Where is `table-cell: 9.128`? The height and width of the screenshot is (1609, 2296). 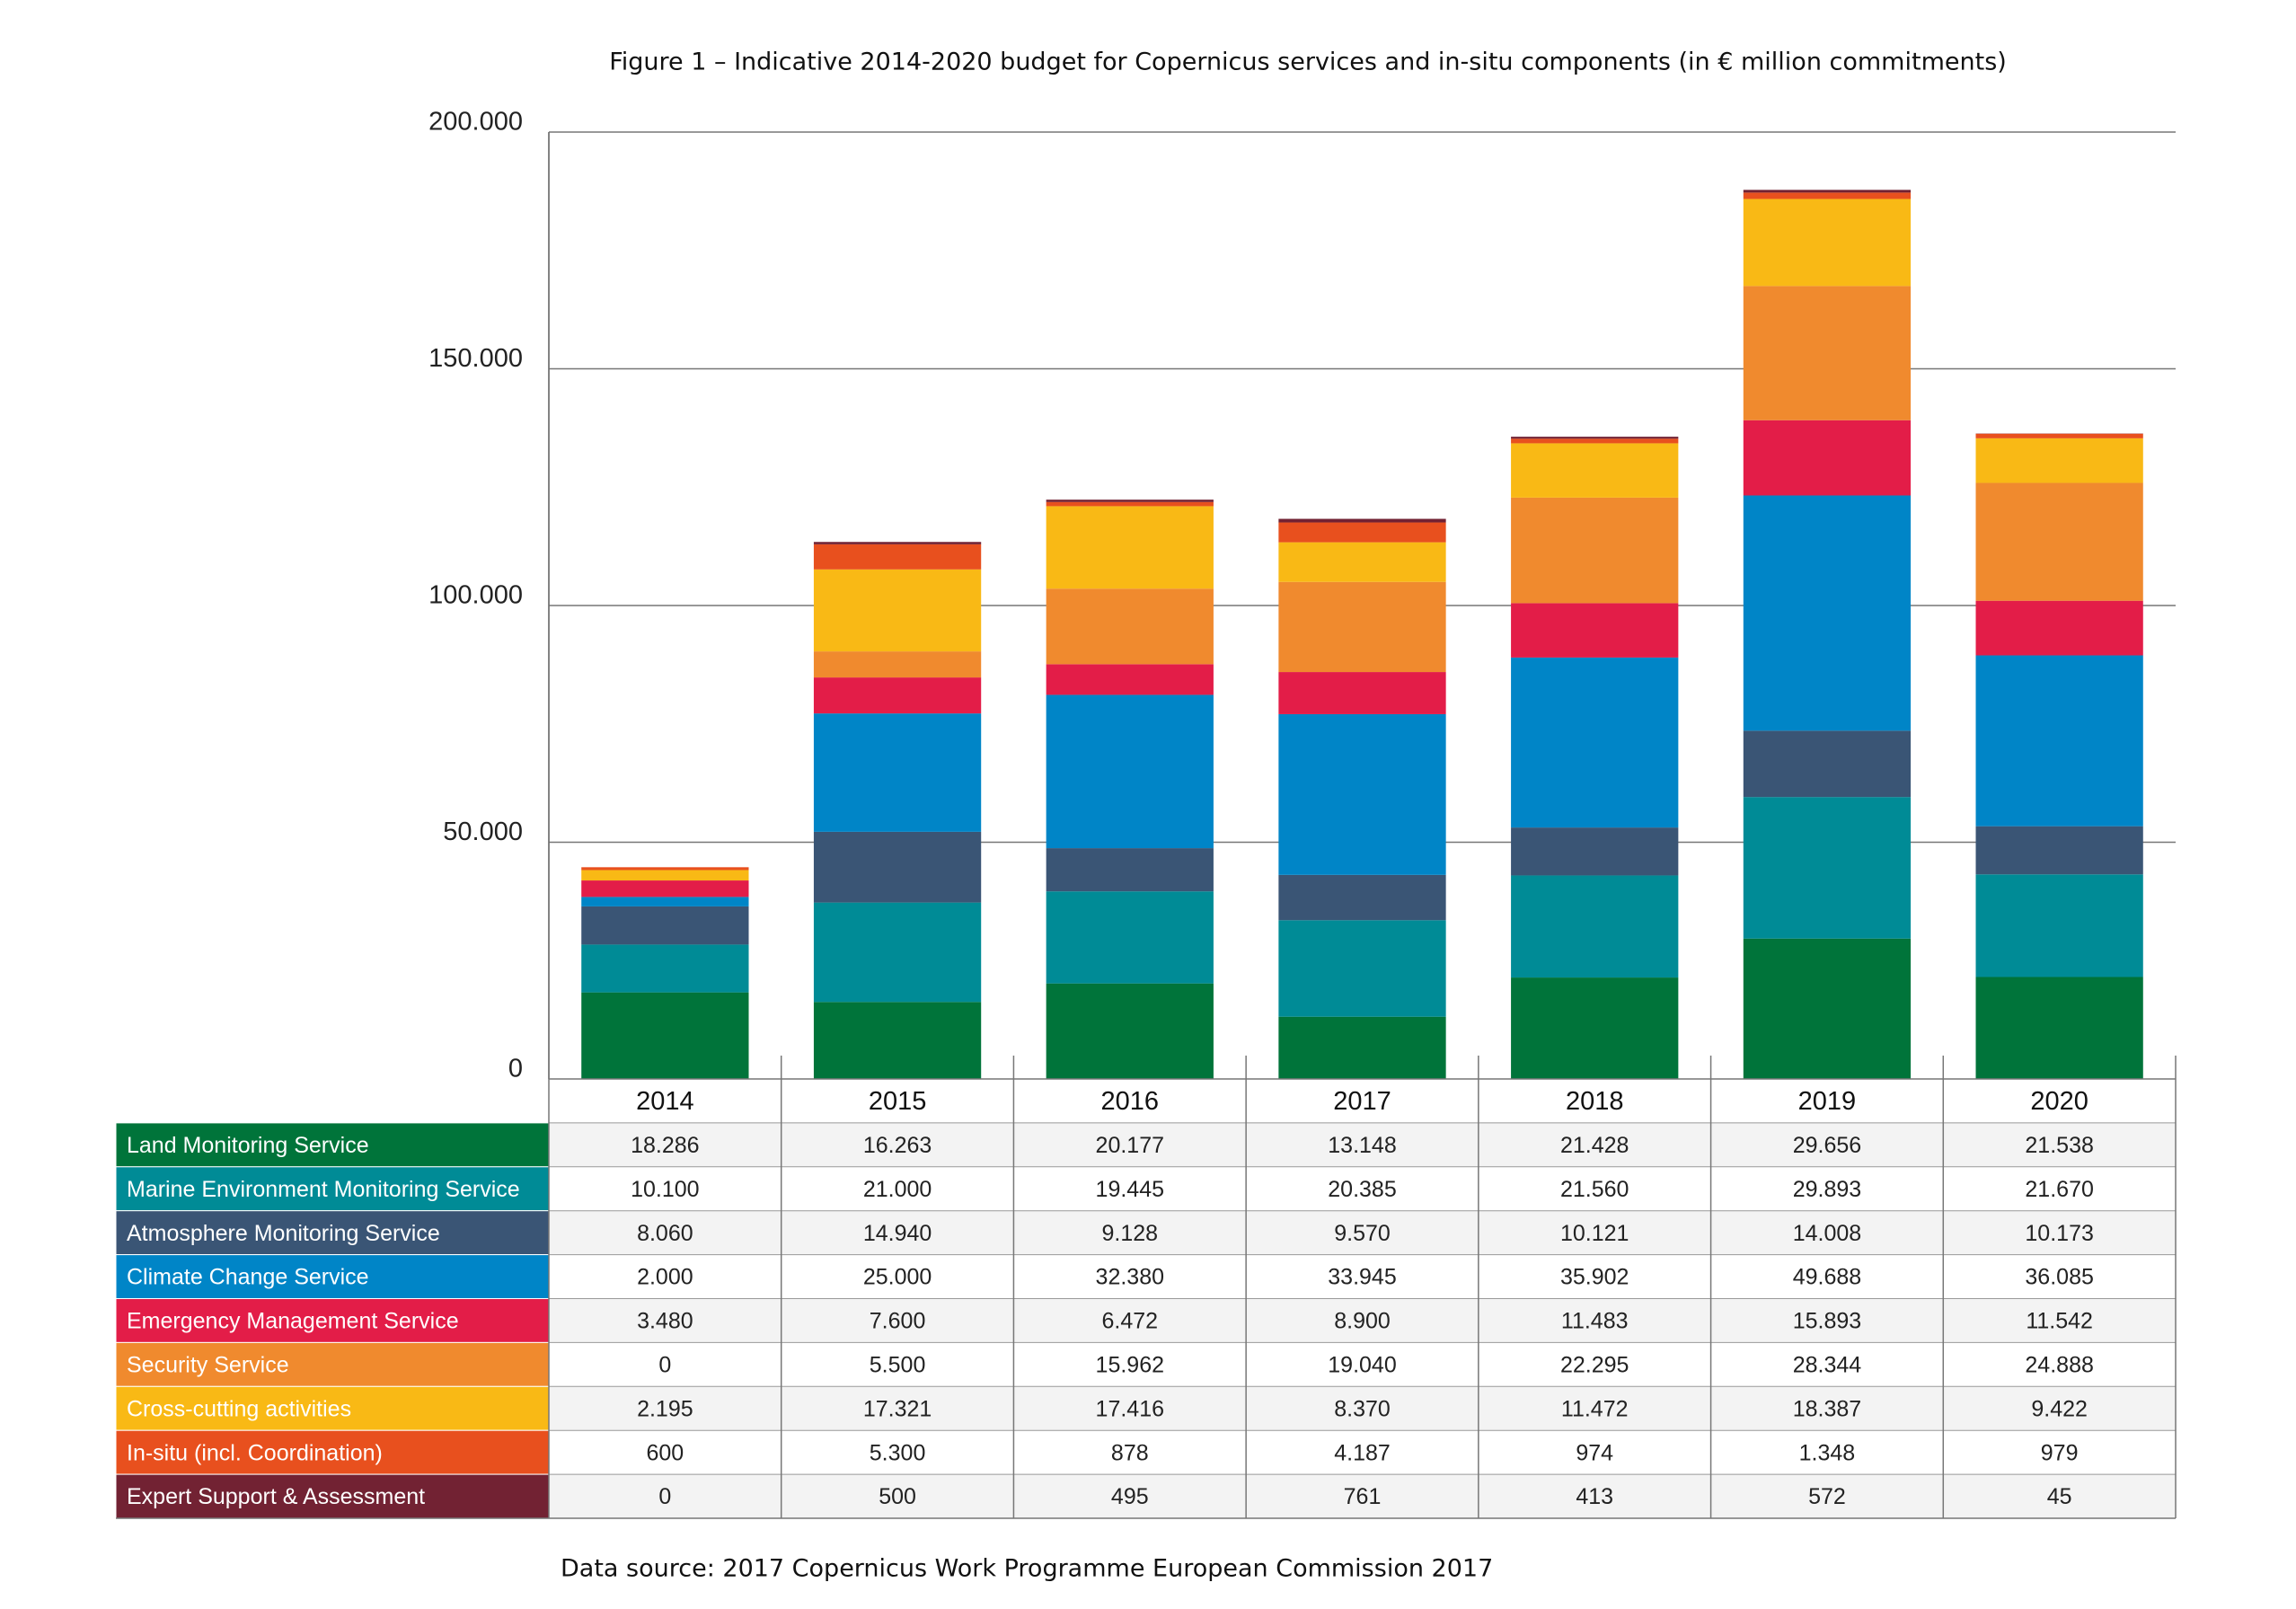 table-cell: 9.128 is located at coordinates (1130, 1233).